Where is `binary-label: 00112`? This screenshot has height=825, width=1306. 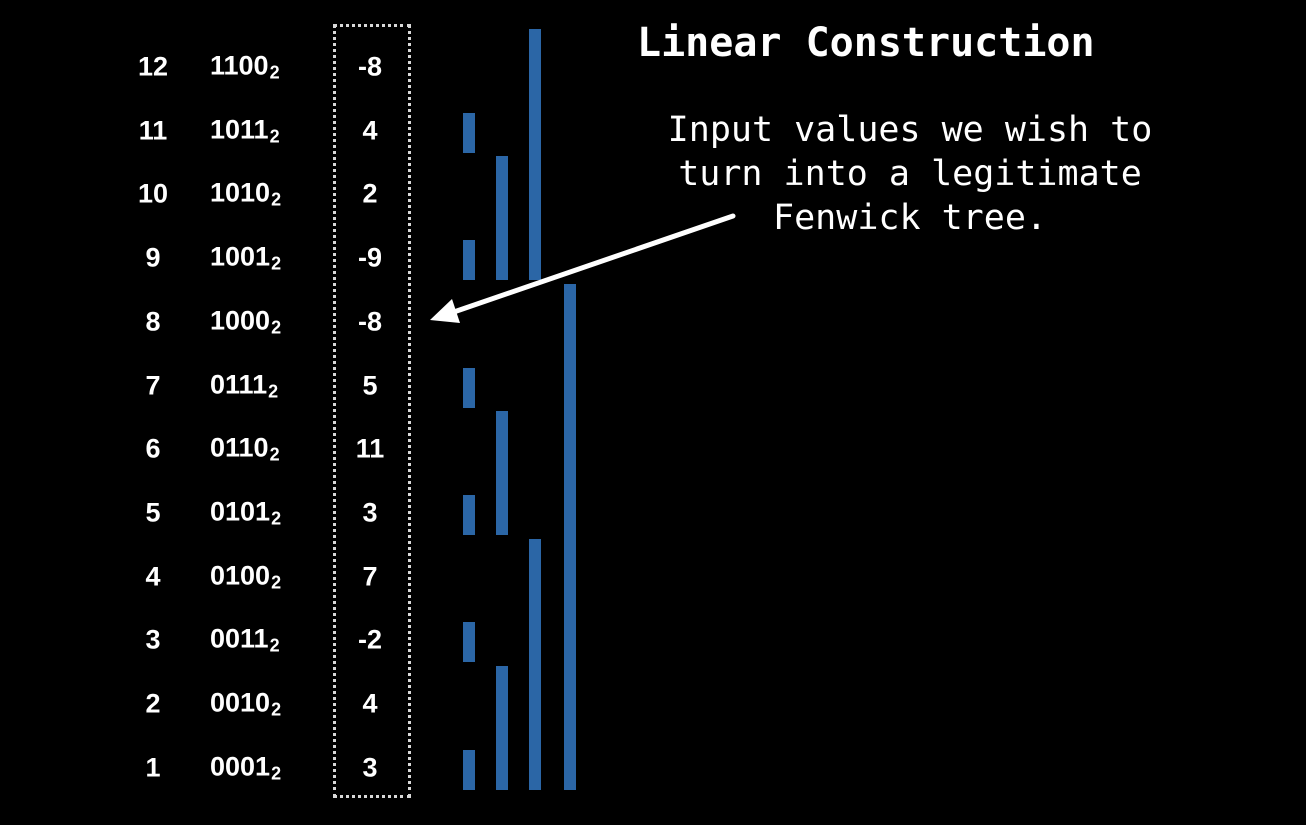 binary-label: 00112 is located at coordinates (245, 639).